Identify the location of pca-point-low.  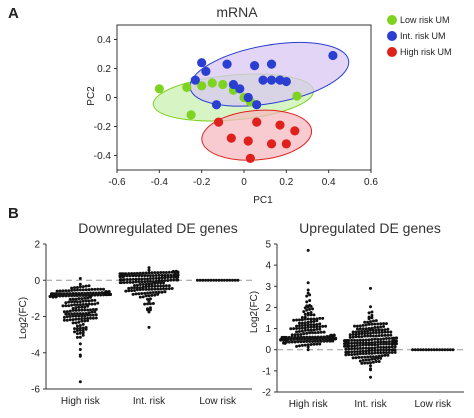
(187, 87).